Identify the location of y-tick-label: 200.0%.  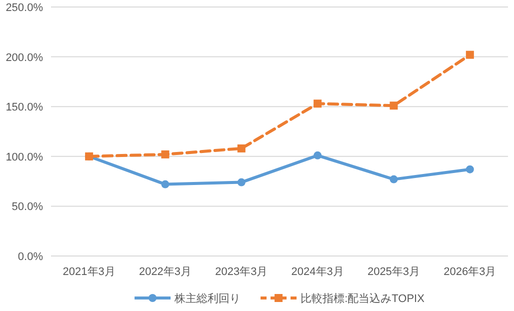
(25, 58).